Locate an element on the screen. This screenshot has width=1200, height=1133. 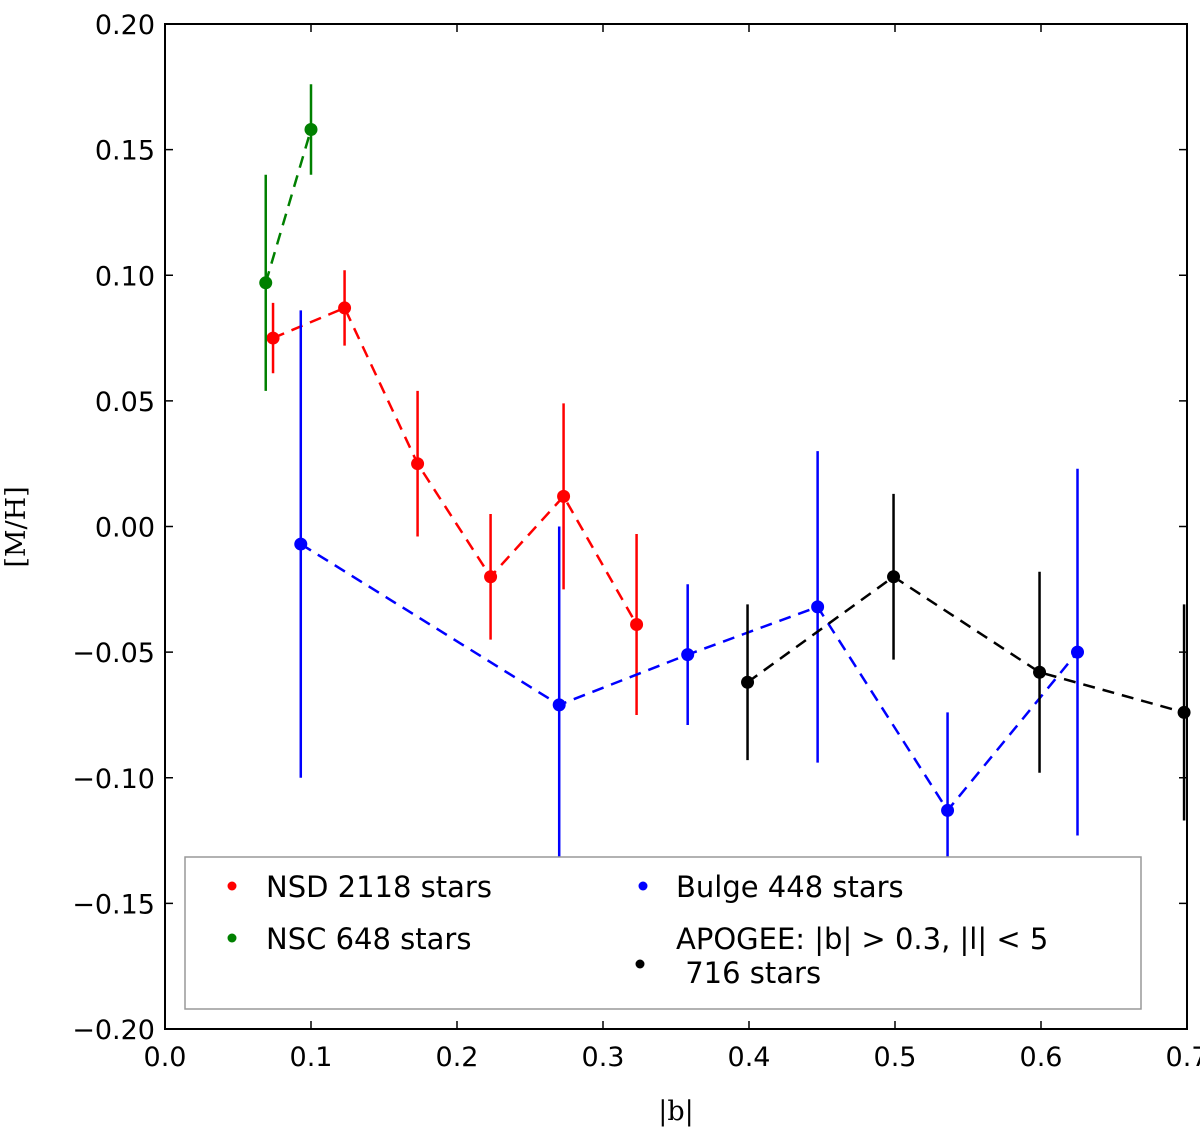
y-tick-label: 0.15 is located at coordinates (125, 151).